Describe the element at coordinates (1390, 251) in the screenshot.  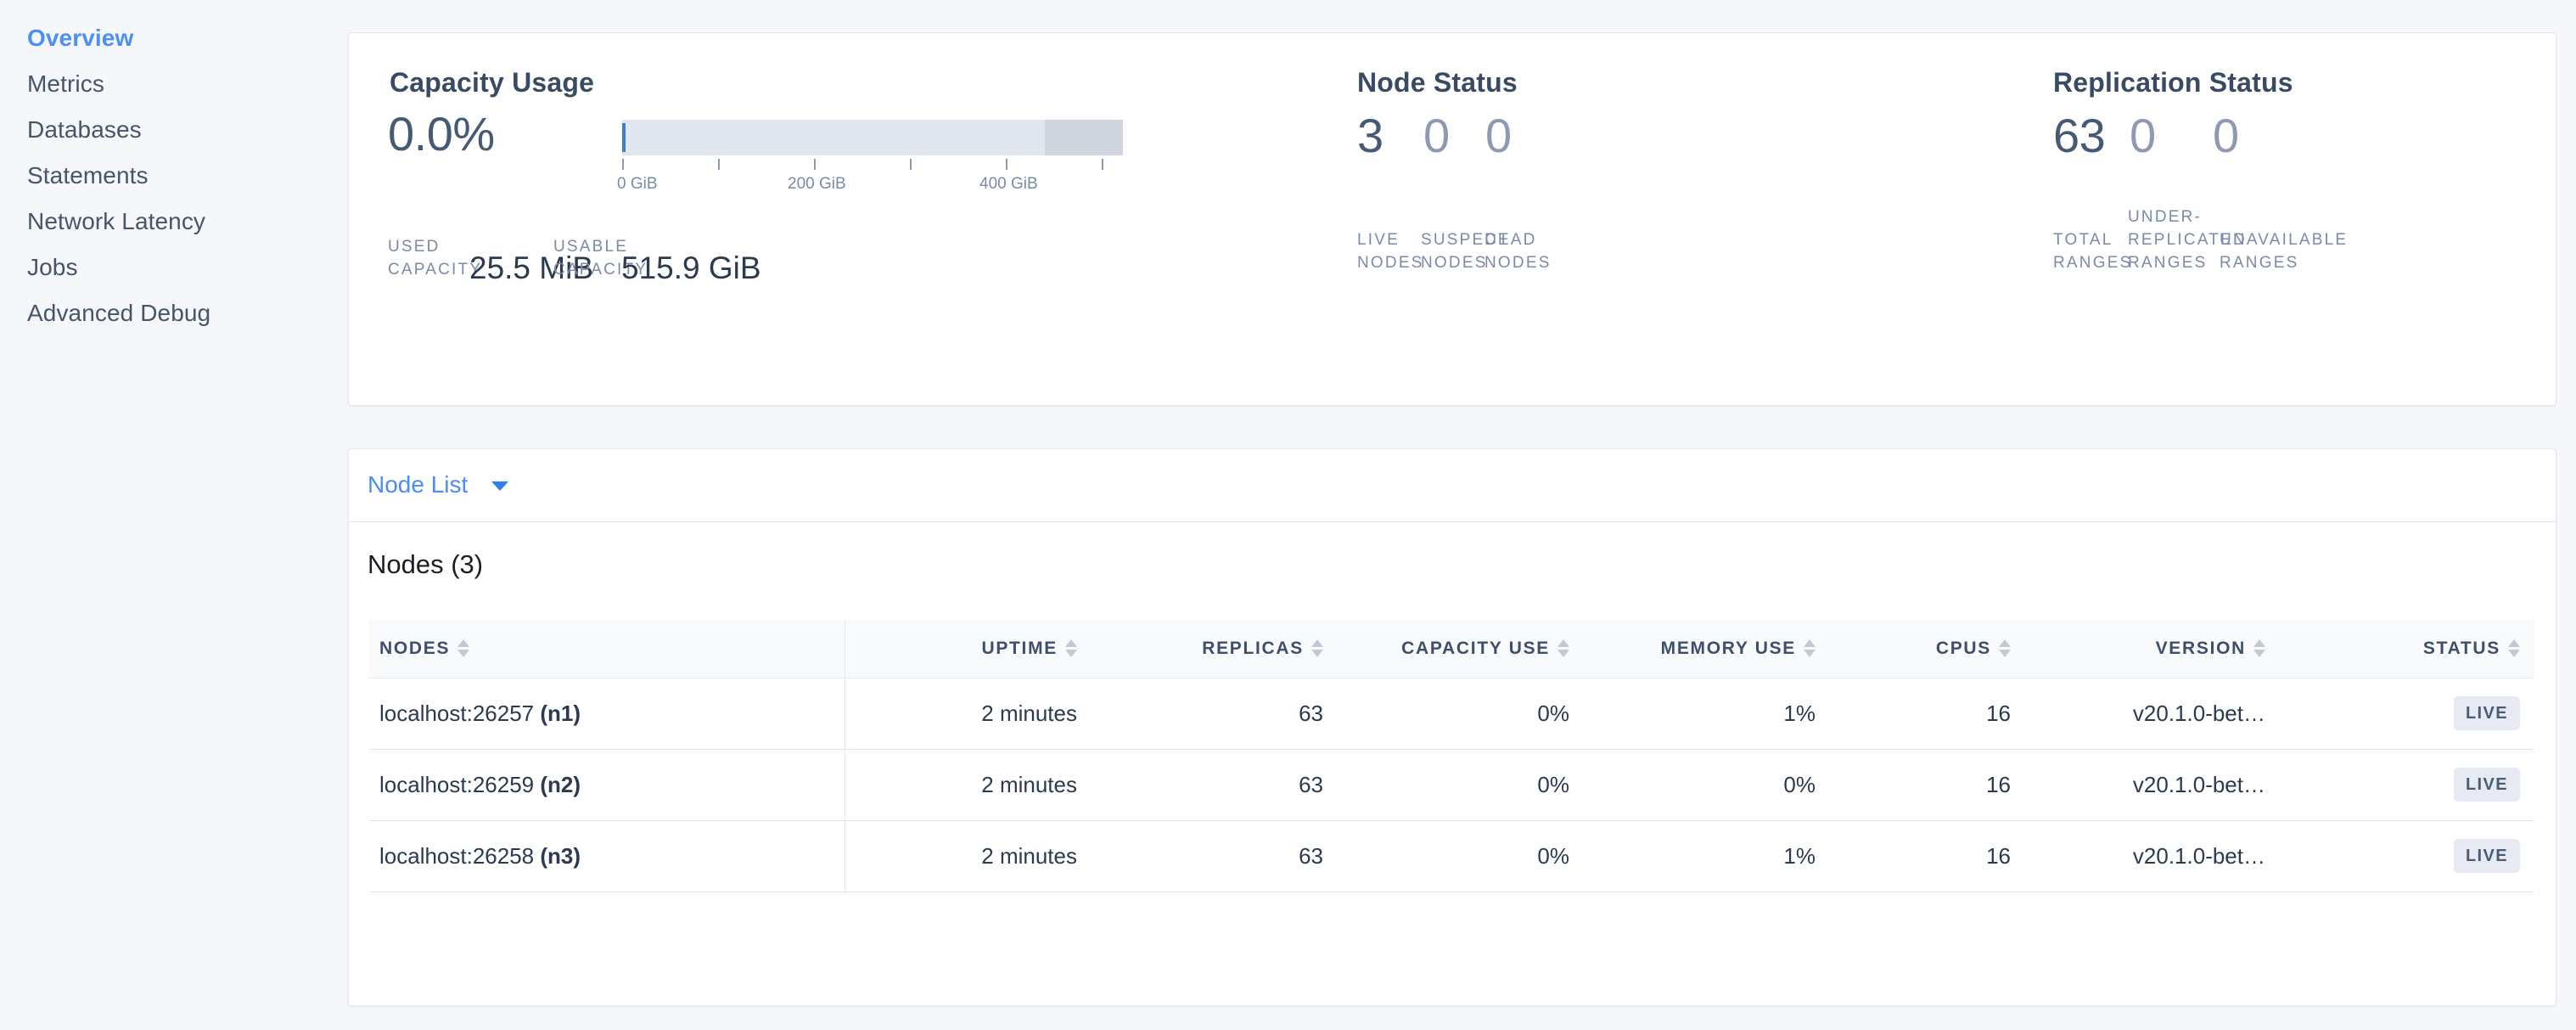
I see `live-nodes-label: LIVE NODES` at that location.